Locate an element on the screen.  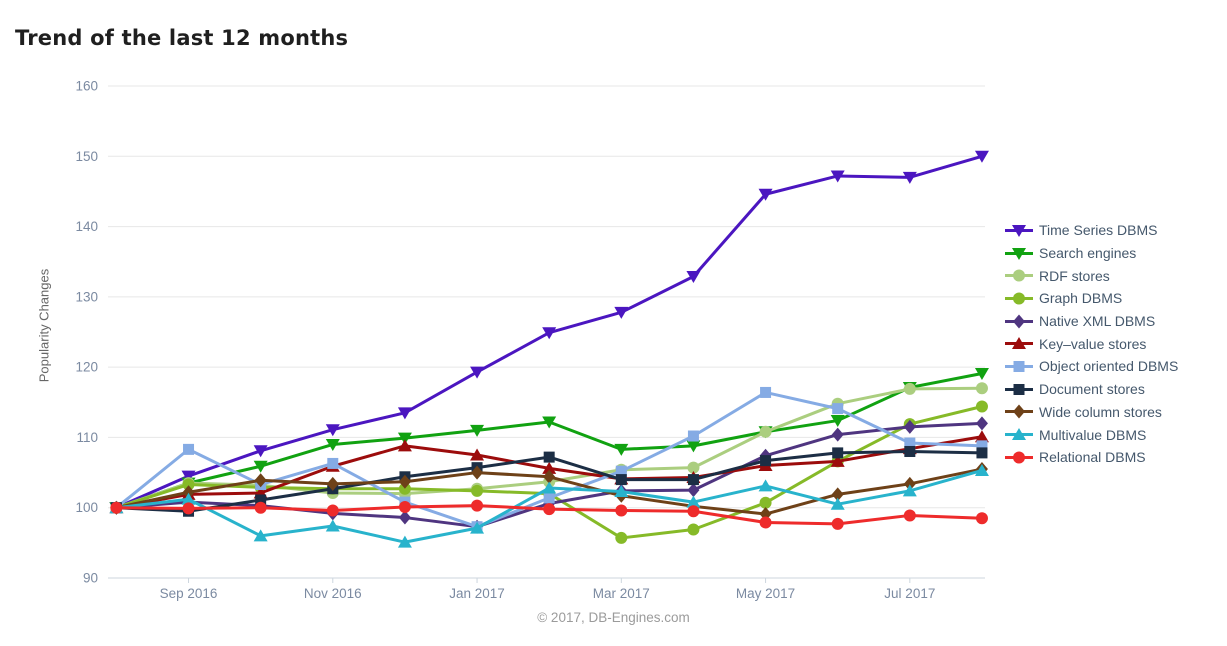
legend-item-relational-dbms: Relational DBMS is located at coordinates (1091, 457).